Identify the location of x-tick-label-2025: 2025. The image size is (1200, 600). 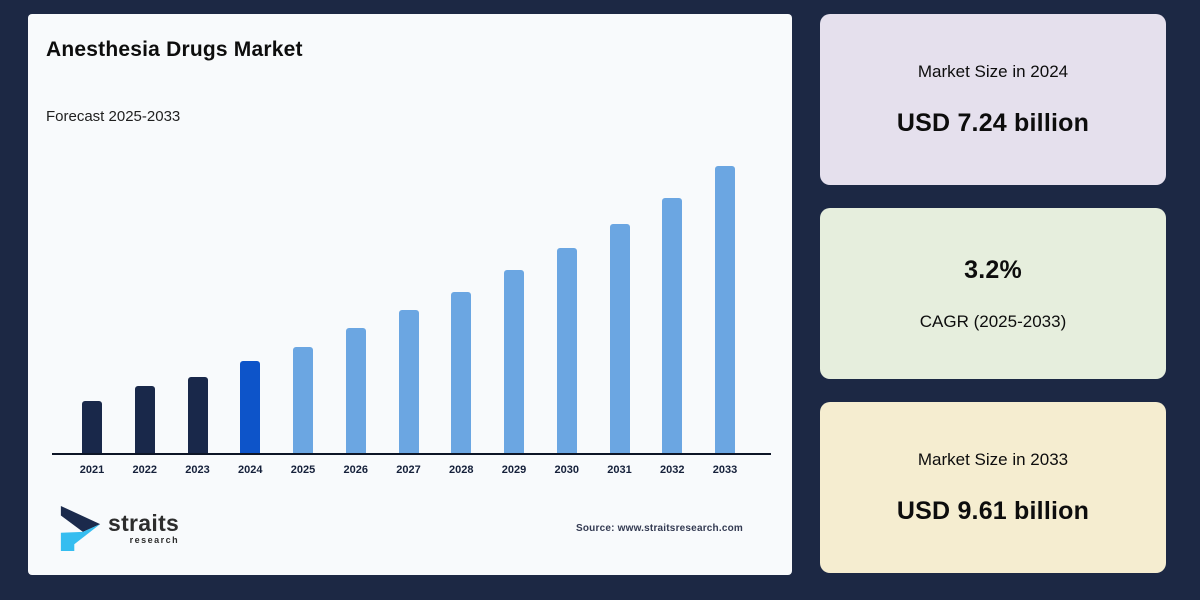
(303, 470).